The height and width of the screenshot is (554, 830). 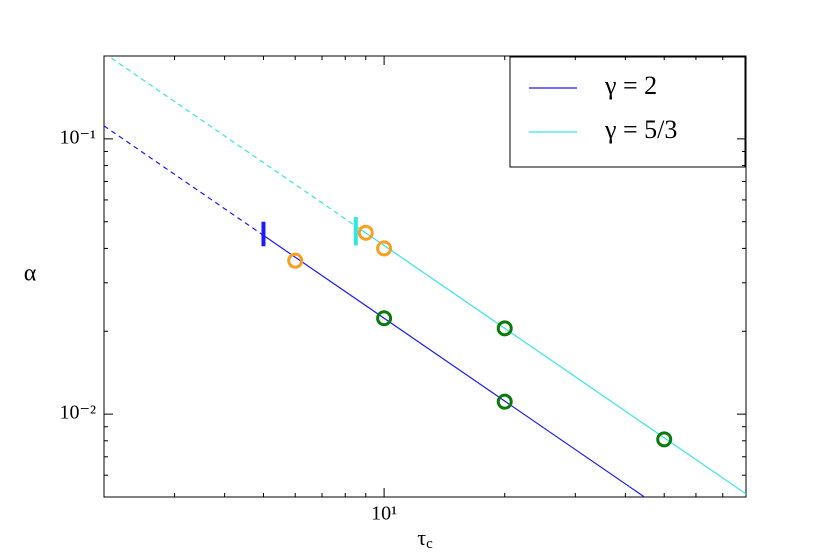 I want to click on legend: γ = 2 γ = 5/3, so click(x=627, y=112).